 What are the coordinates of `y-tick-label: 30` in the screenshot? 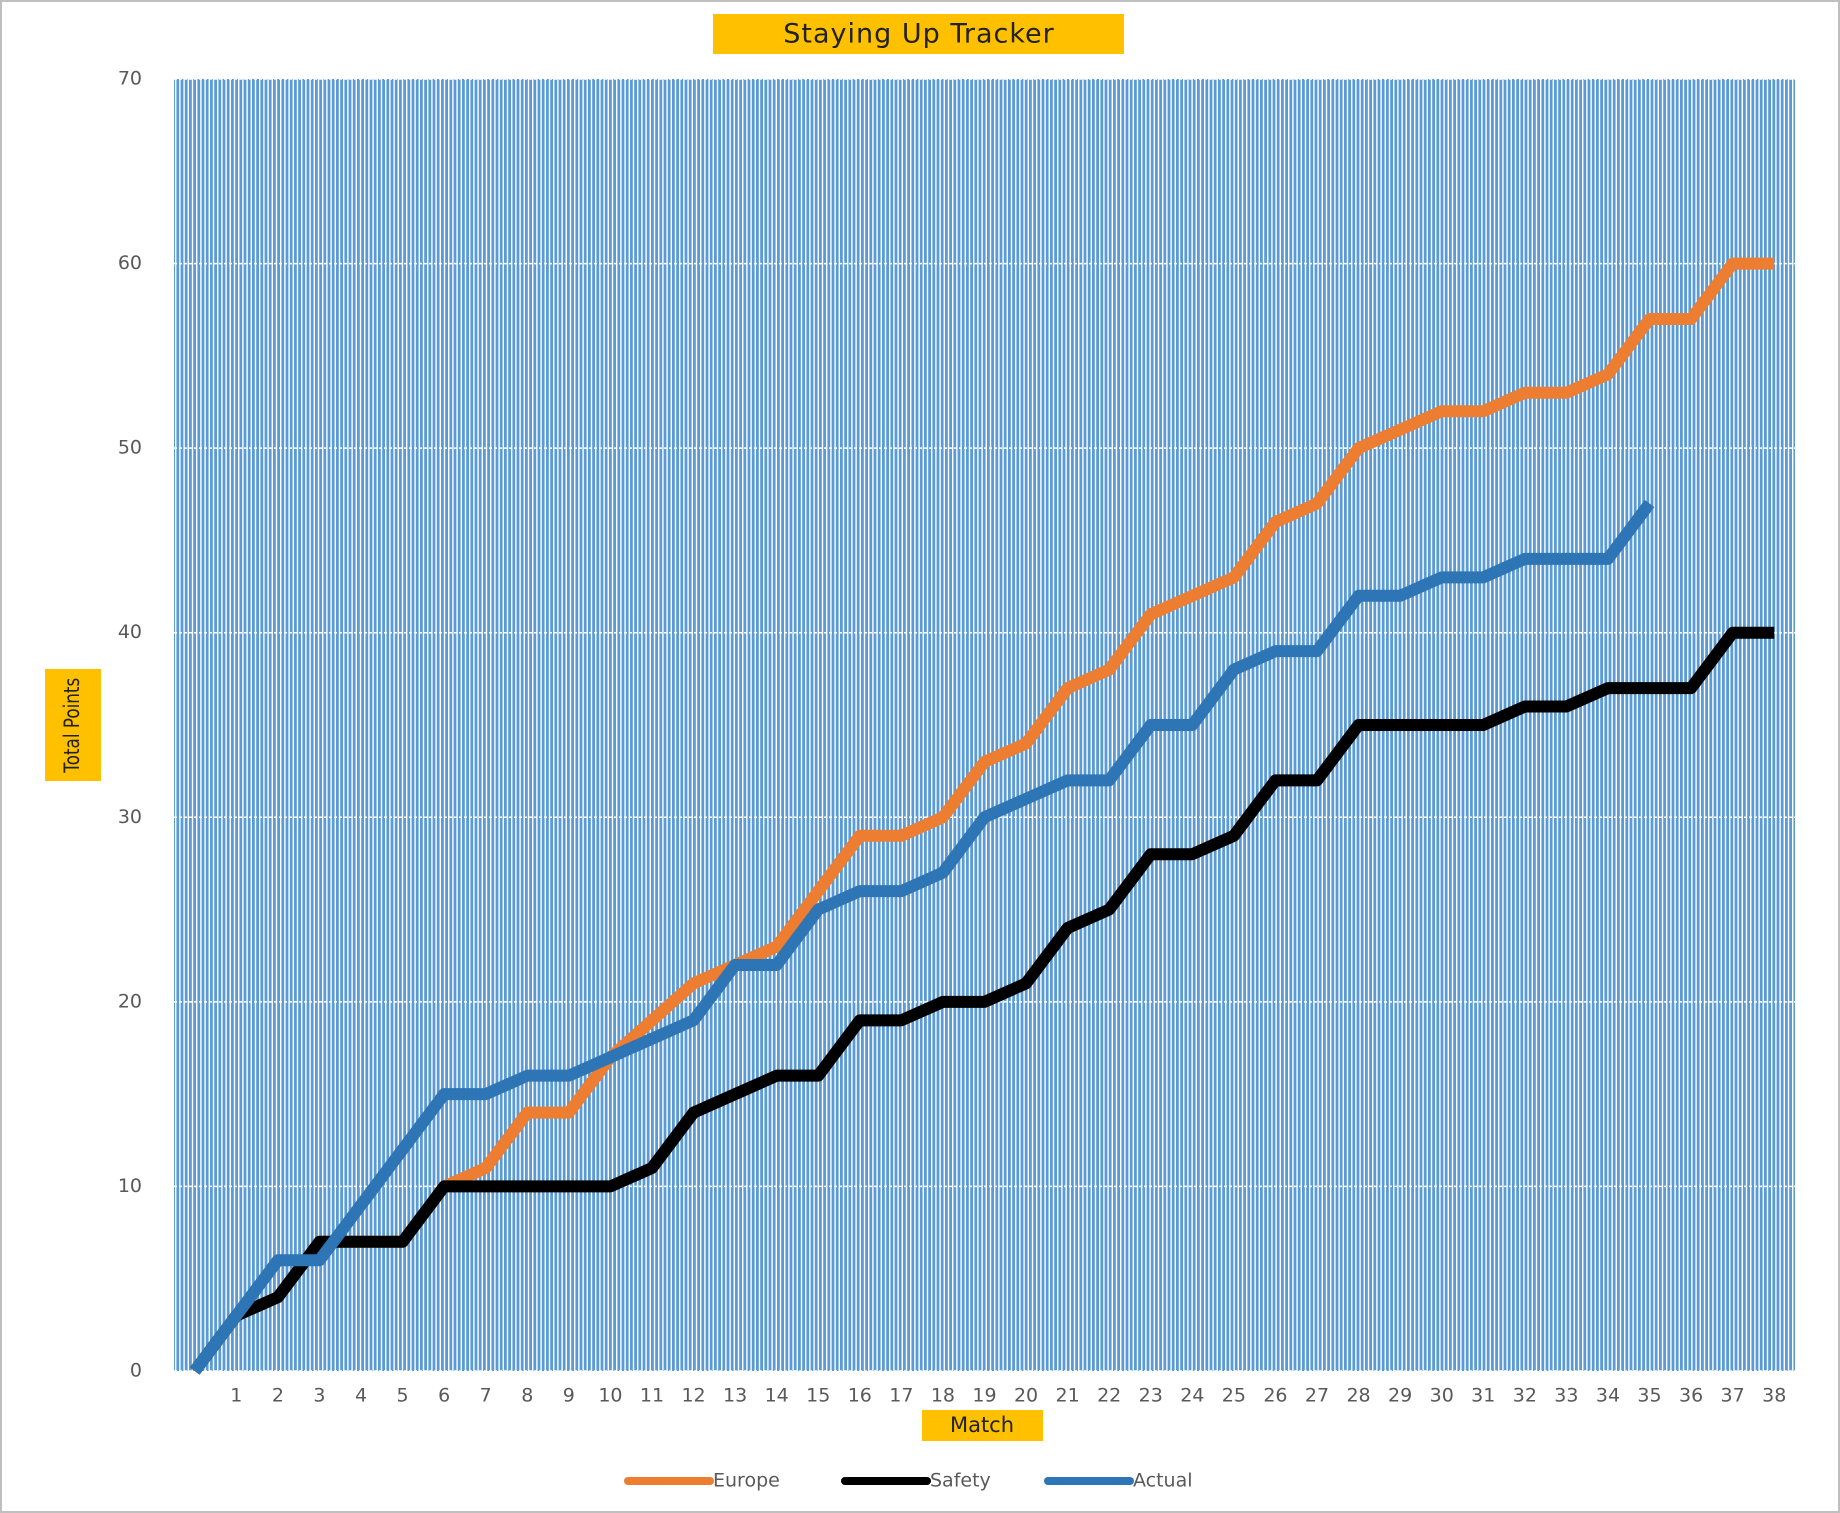 It's located at (130, 817).